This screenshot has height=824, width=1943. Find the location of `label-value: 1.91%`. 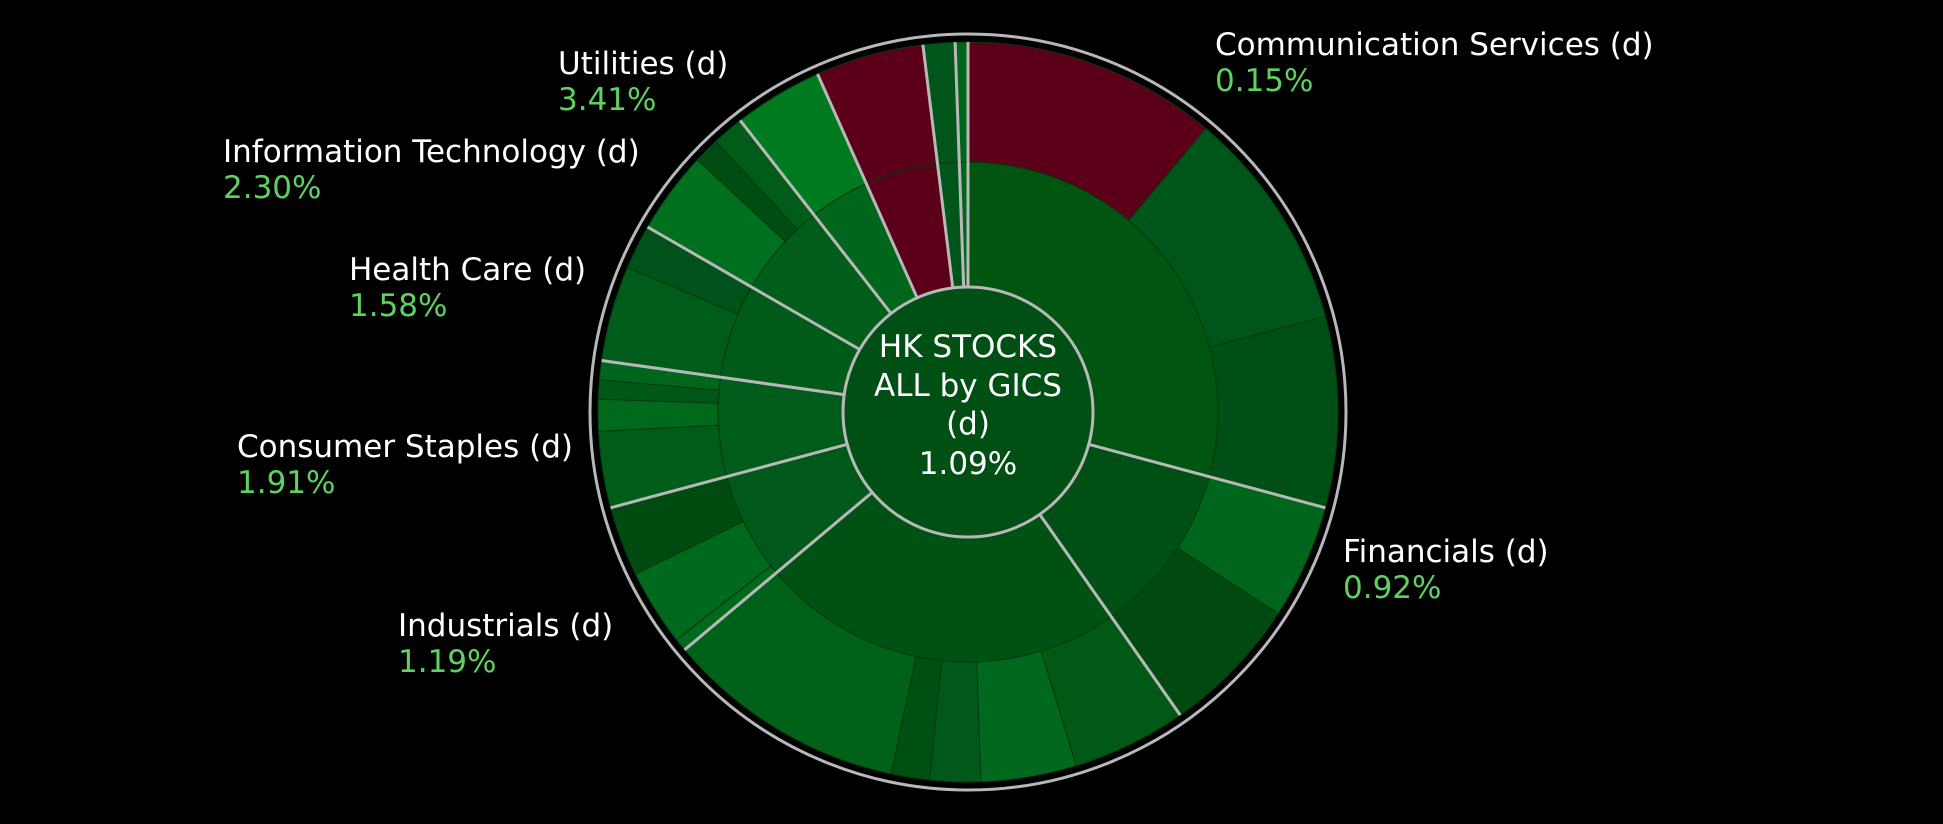

label-value: 1.91% is located at coordinates (286, 483).